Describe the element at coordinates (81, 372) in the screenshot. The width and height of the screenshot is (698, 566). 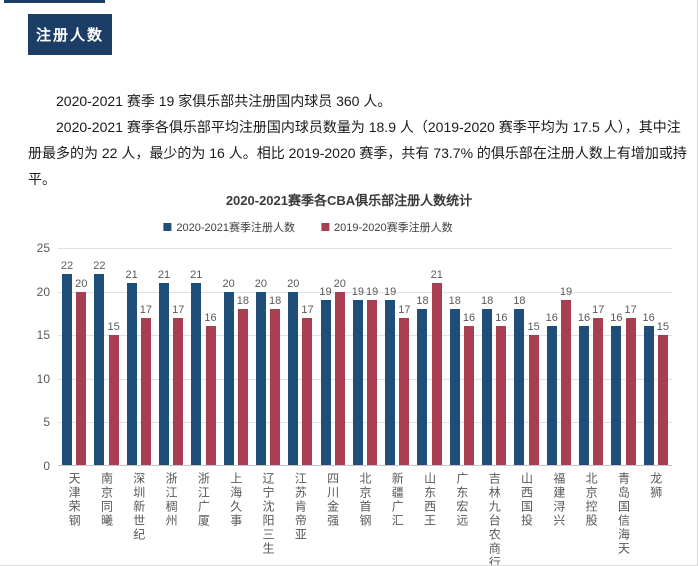
I see `bar-column: 20` at that location.